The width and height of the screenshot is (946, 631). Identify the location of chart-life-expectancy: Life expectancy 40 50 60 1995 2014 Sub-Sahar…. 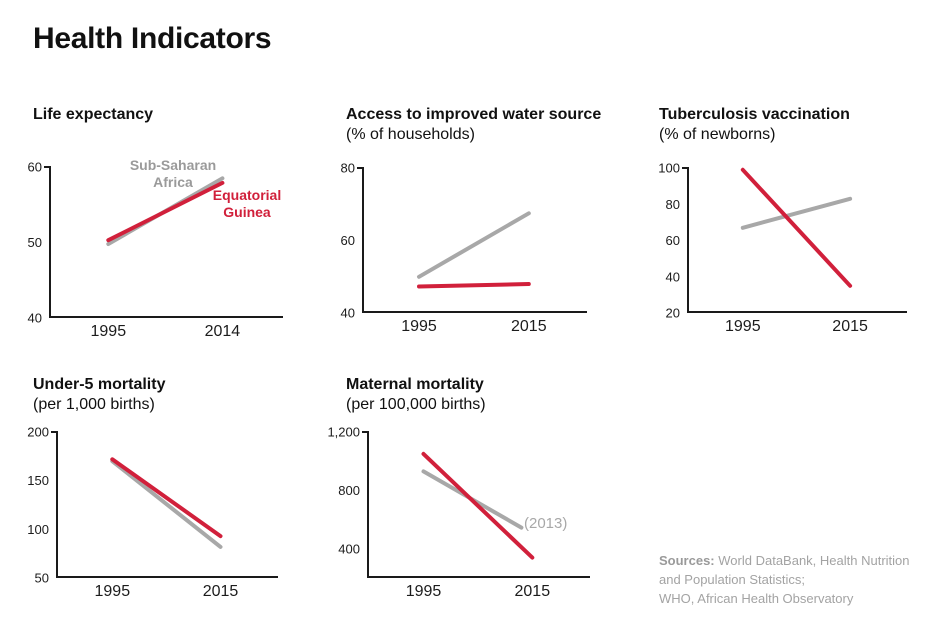
(180, 230).